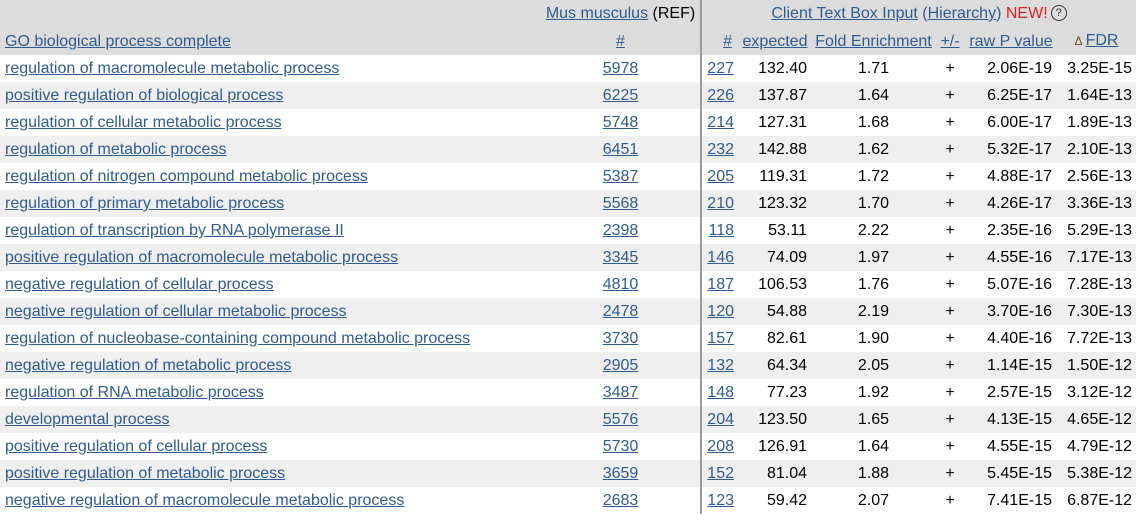 The image size is (1136, 523). What do you see at coordinates (1011, 446) in the screenshot?
I see `raw-p-cell: 4.55E-15` at bounding box center [1011, 446].